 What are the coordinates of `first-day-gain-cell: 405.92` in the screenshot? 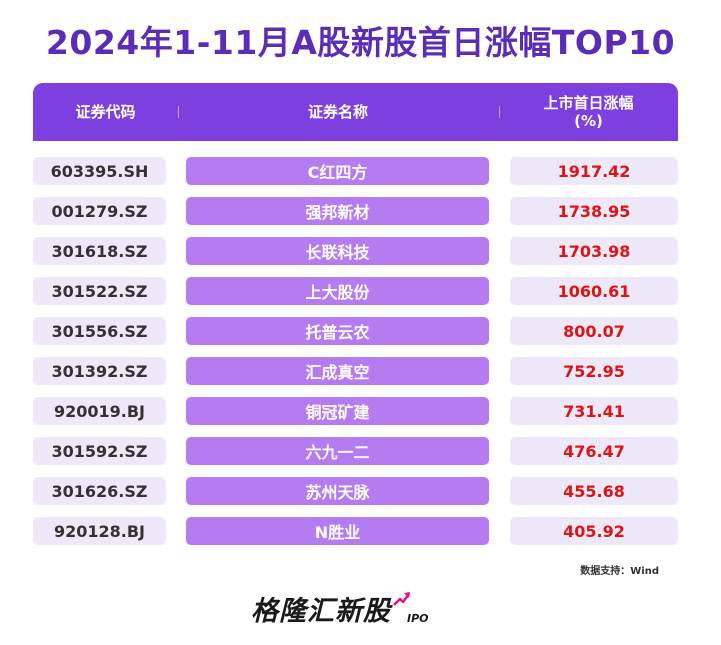 It's located at (594, 531).